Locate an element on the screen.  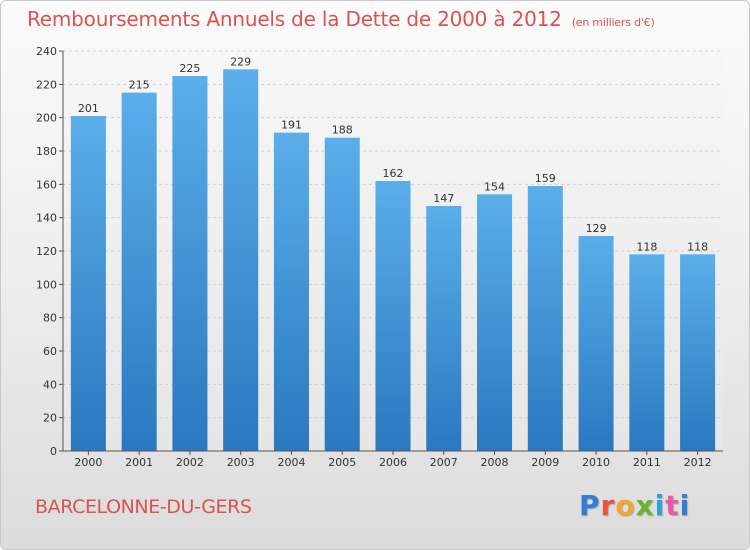
y-tick-label: 200 is located at coordinates (46, 118).